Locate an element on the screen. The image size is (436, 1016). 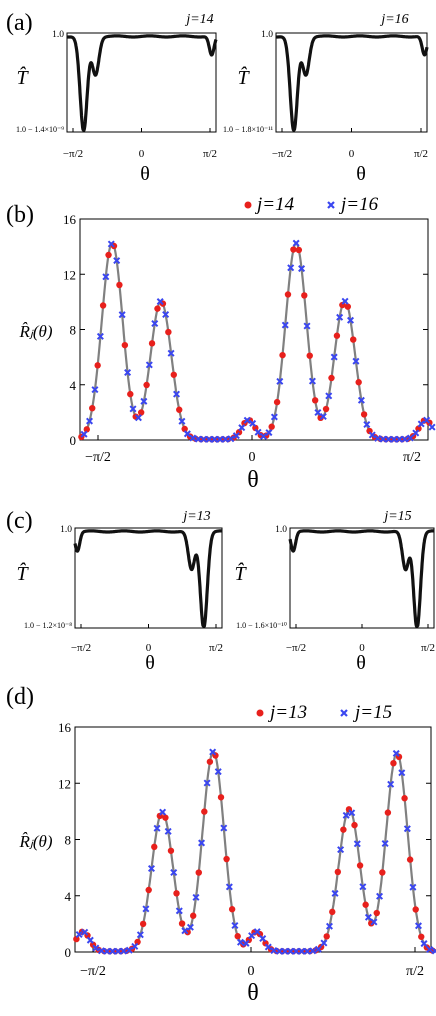
panel-label: (a) is located at coordinates (19, 23).